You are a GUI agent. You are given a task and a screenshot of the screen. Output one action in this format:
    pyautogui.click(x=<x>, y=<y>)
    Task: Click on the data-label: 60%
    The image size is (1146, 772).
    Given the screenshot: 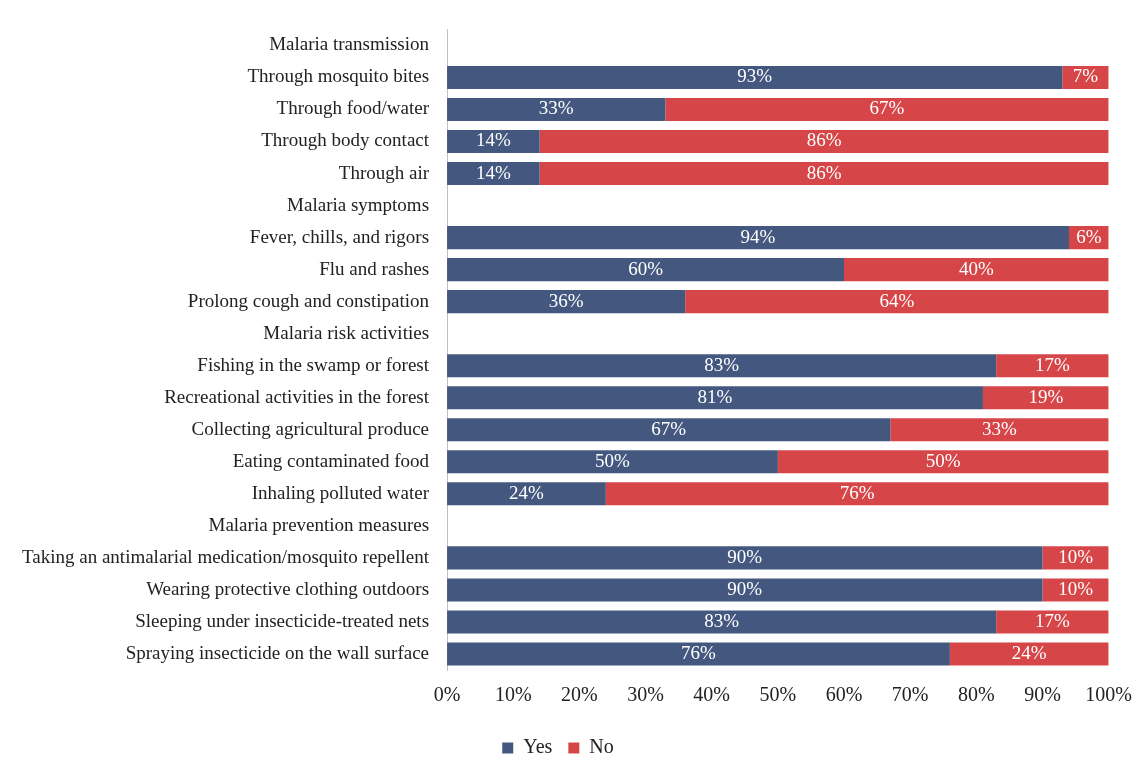 What is the action you would take?
    pyautogui.click(x=646, y=268)
    